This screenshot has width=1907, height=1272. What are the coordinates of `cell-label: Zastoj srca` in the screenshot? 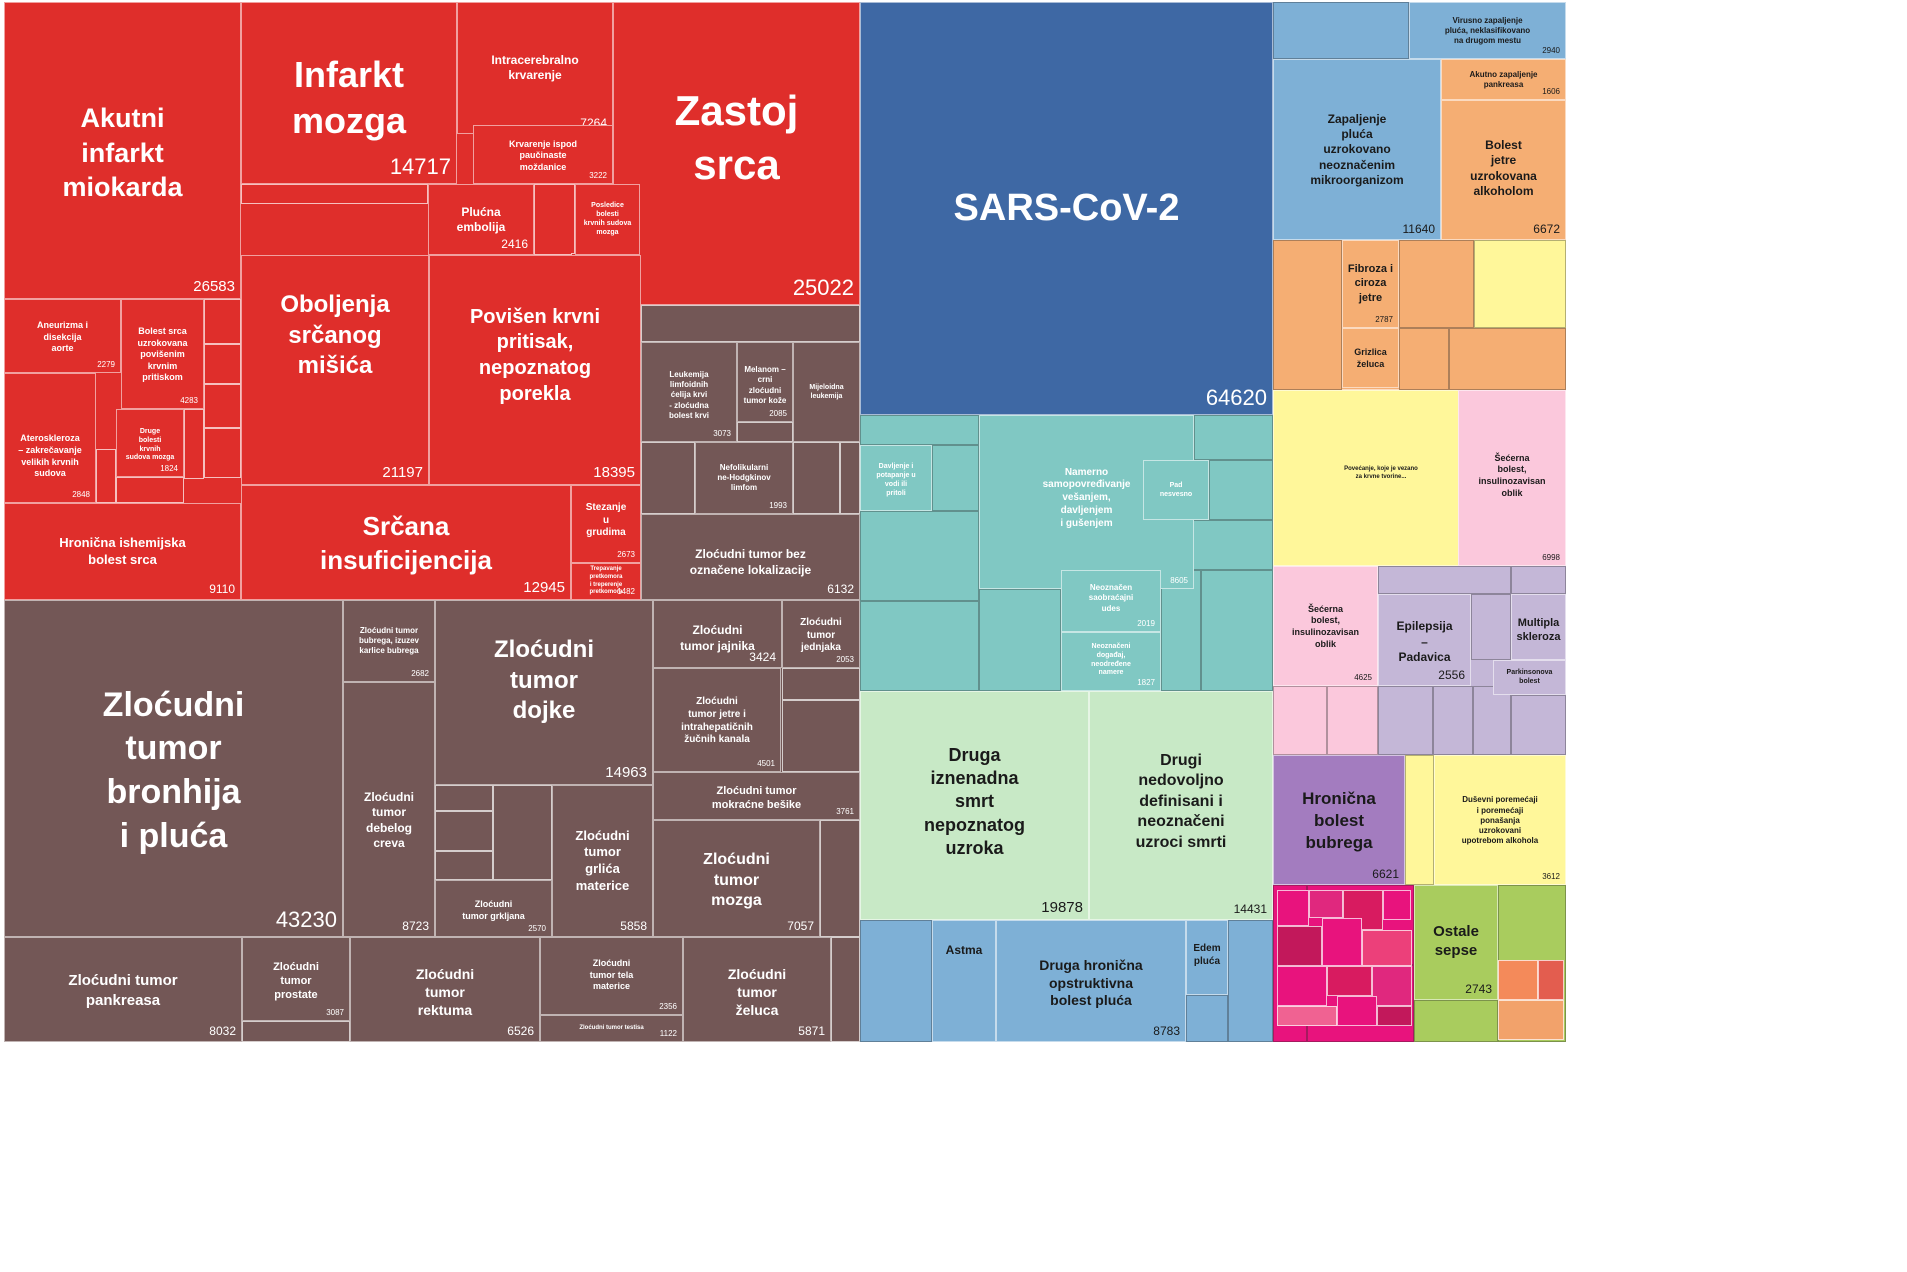 It's located at (736, 137).